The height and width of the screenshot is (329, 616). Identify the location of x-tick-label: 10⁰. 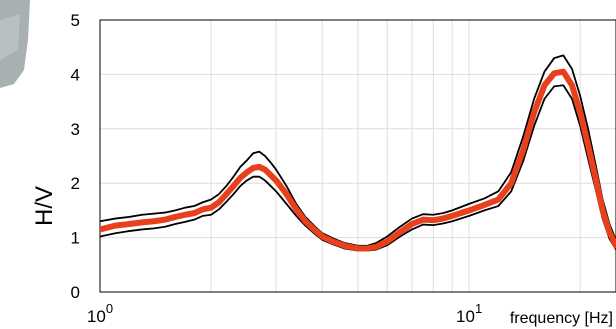
(100, 313).